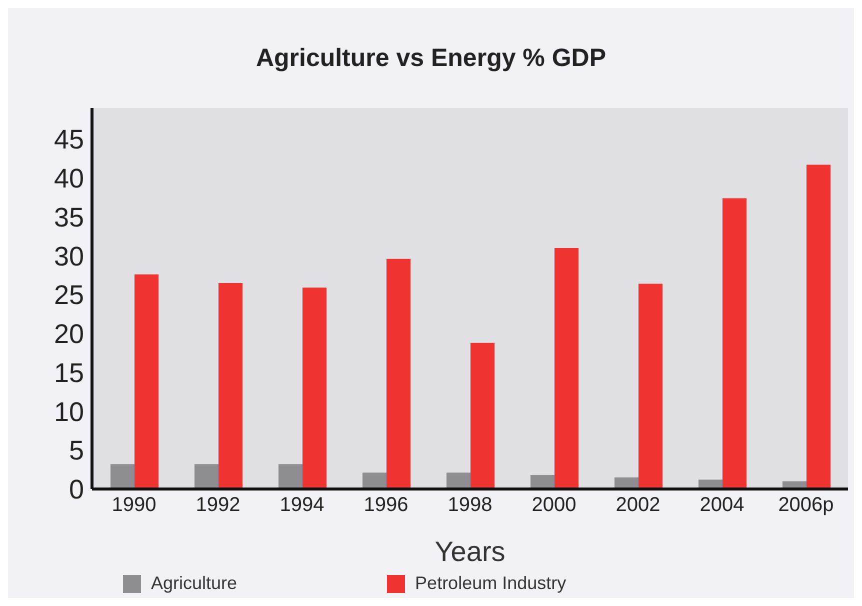  I want to click on y-tick-label: 10, so click(69, 411).